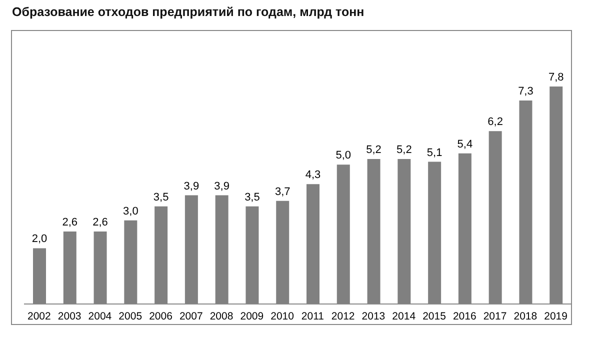 The image size is (590, 338). Describe the element at coordinates (191, 316) in the screenshot. I see `x-tick-label: 2007` at that location.